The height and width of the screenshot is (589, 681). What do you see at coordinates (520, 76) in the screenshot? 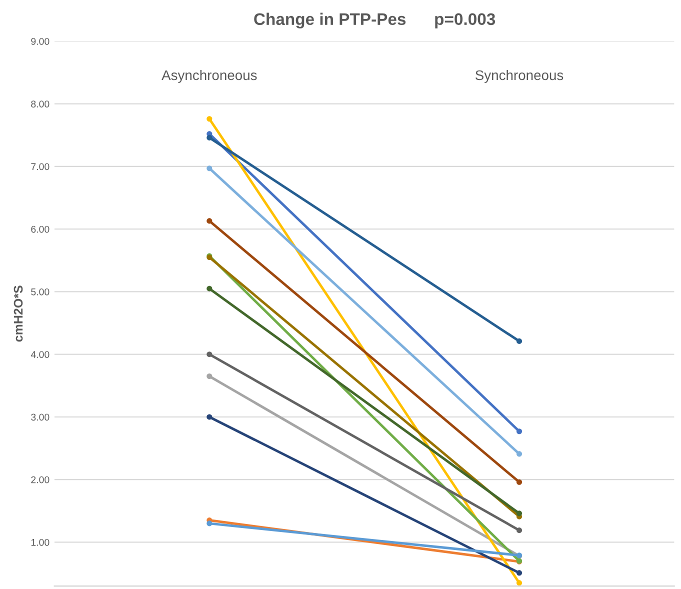
I see `x-tick-label: Synchroneous` at bounding box center [520, 76].